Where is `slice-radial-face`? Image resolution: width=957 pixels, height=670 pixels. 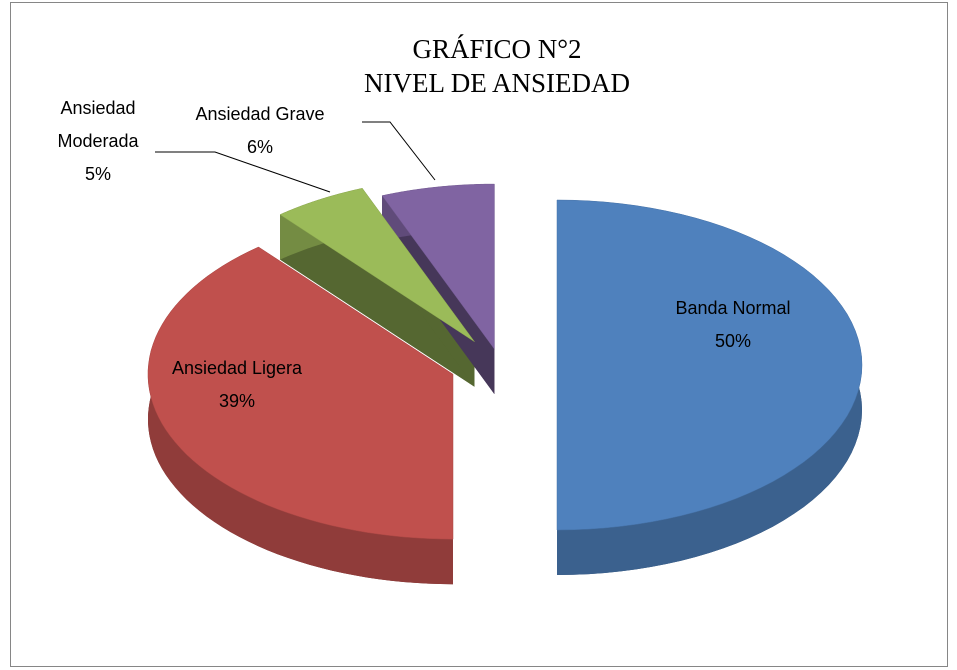 slice-radial-face is located at coordinates (377, 300).